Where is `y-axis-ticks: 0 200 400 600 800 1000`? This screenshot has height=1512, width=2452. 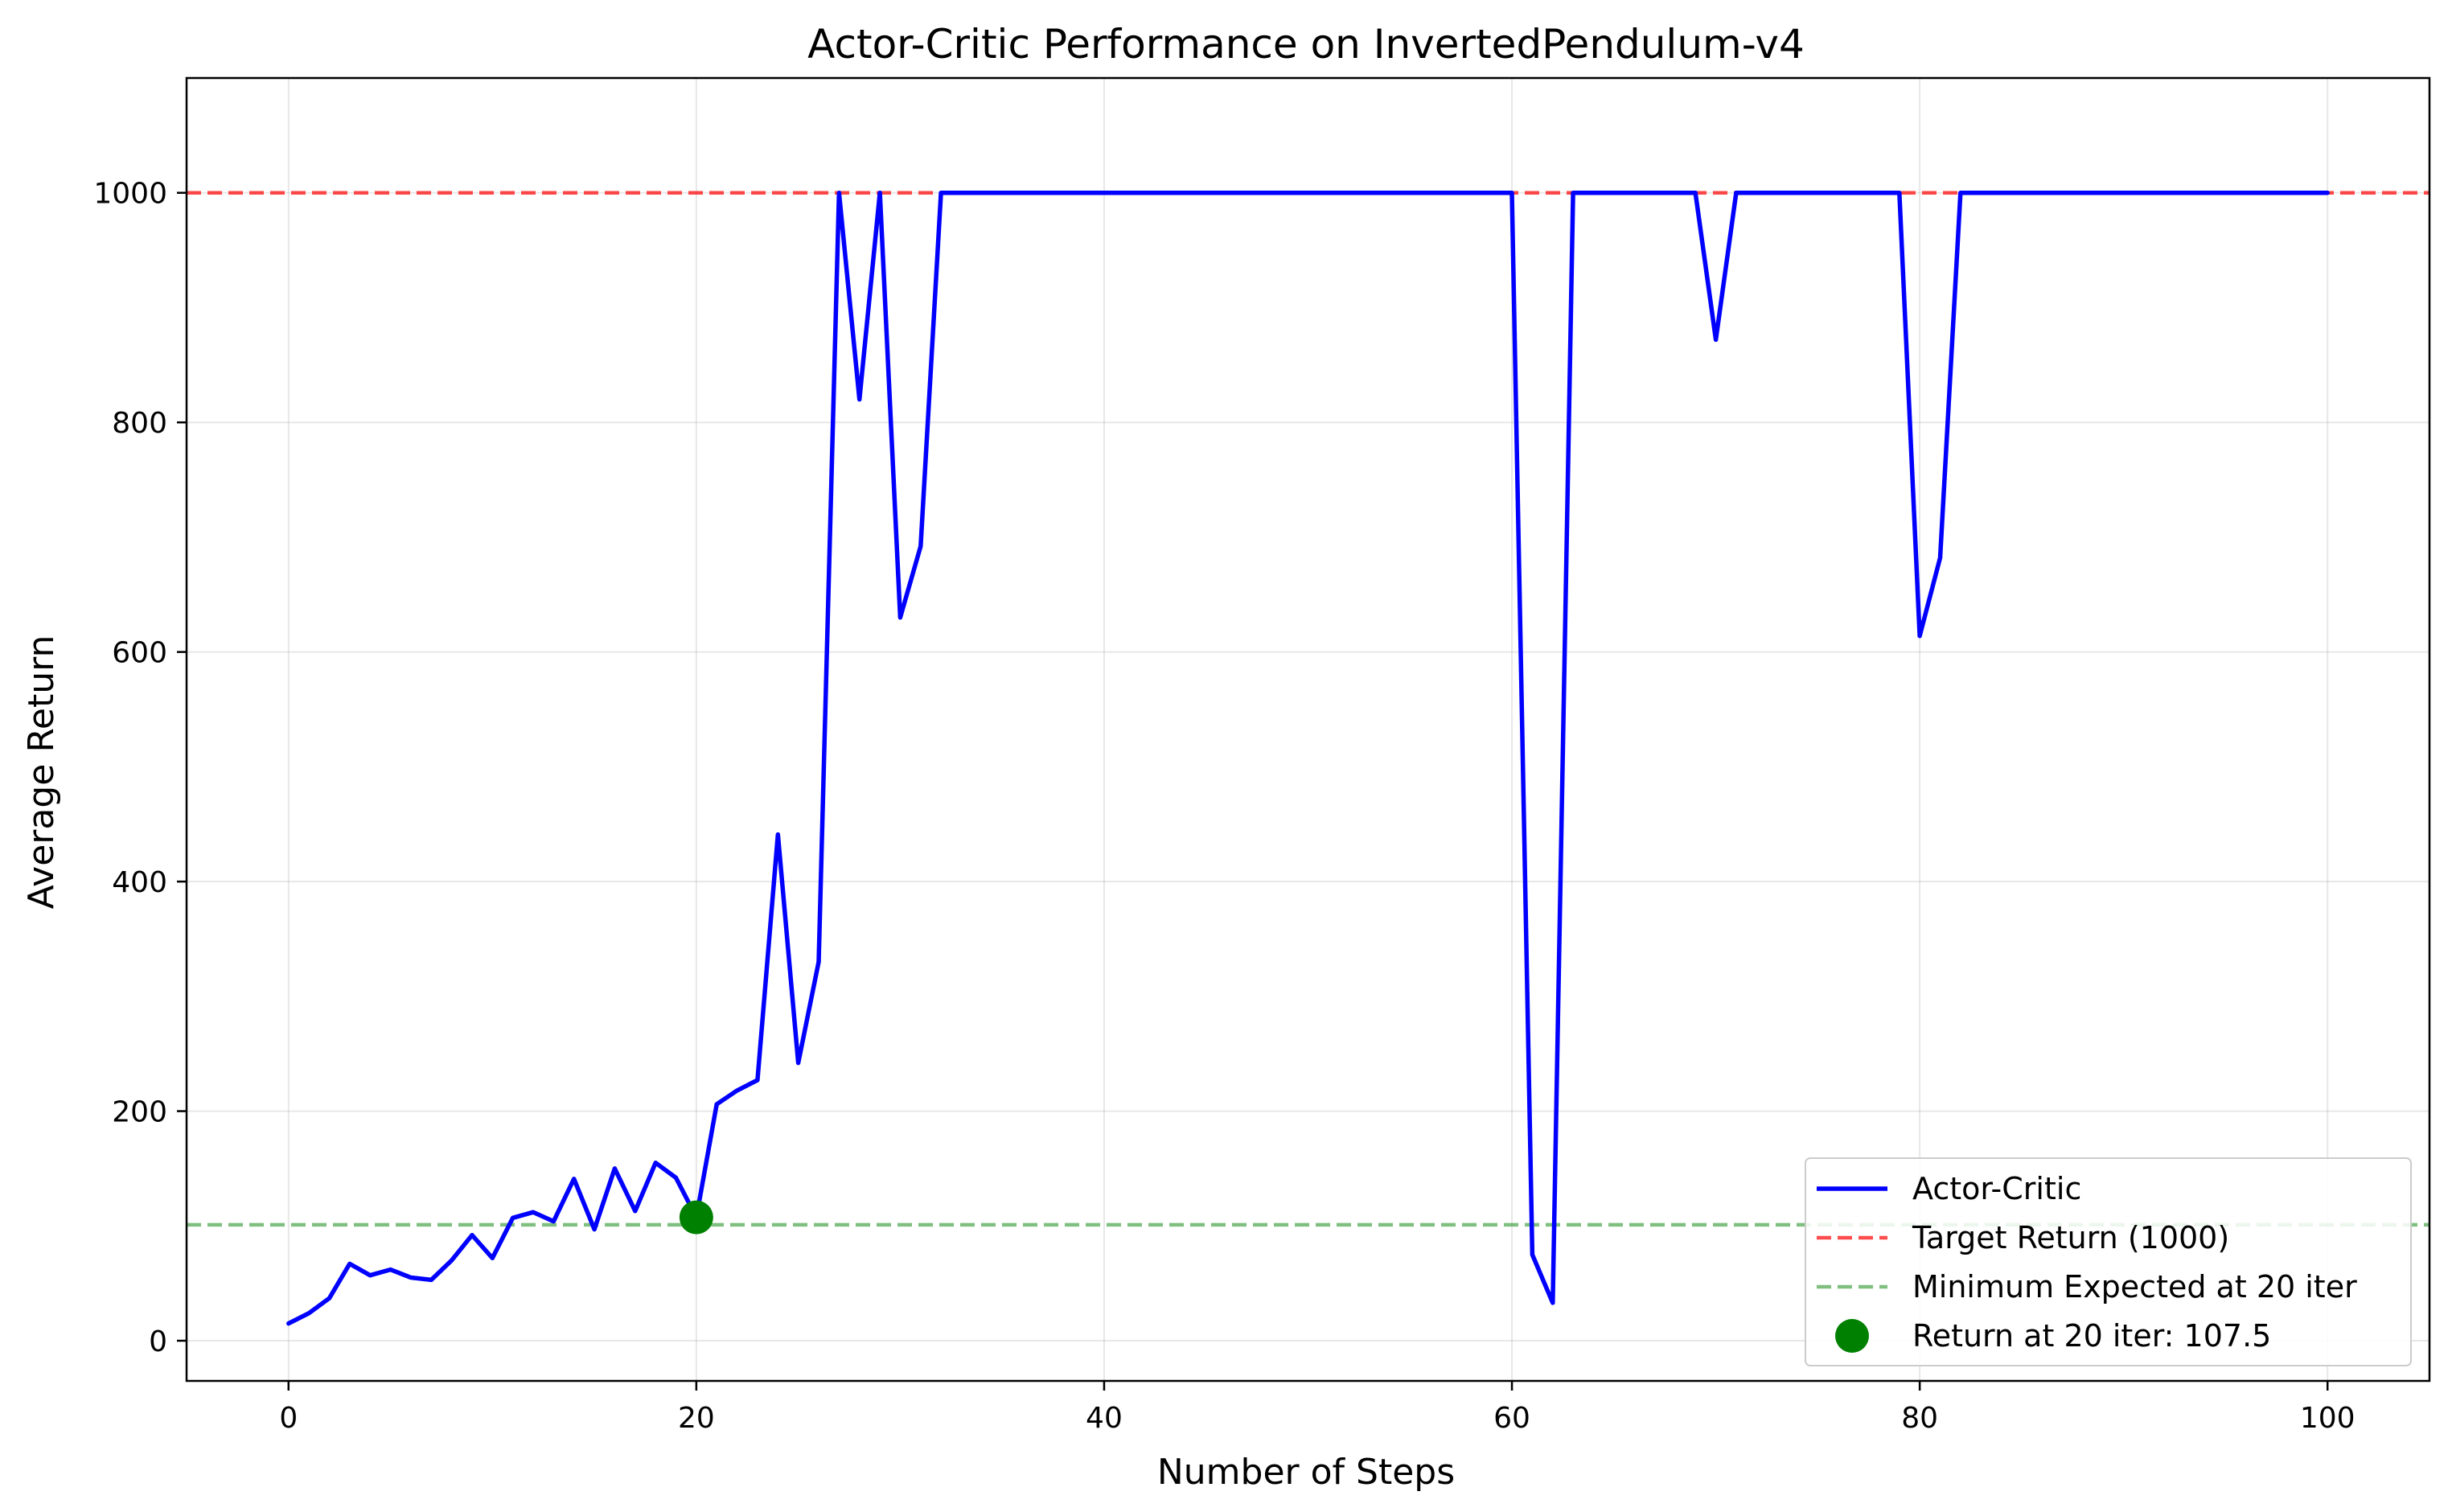
y-axis-ticks: 0 200 400 600 800 1000 is located at coordinates (140, 768).